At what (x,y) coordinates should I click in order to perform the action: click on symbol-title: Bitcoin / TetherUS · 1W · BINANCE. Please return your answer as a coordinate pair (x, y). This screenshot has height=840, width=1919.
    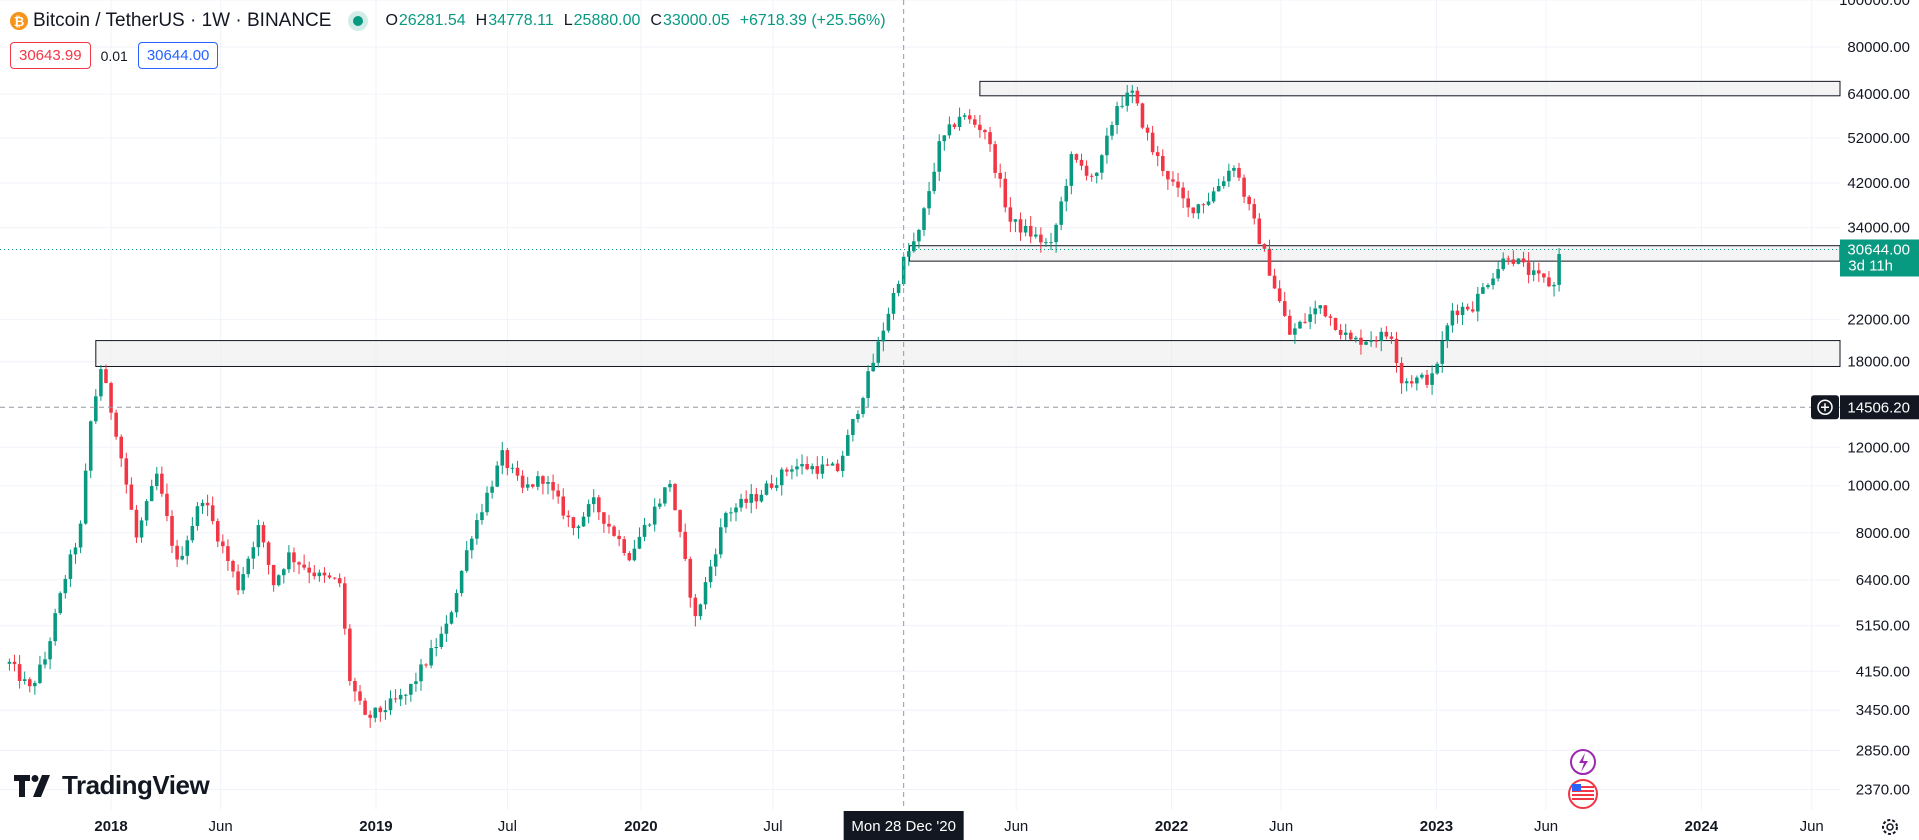
    Looking at the image, I should click on (182, 20).